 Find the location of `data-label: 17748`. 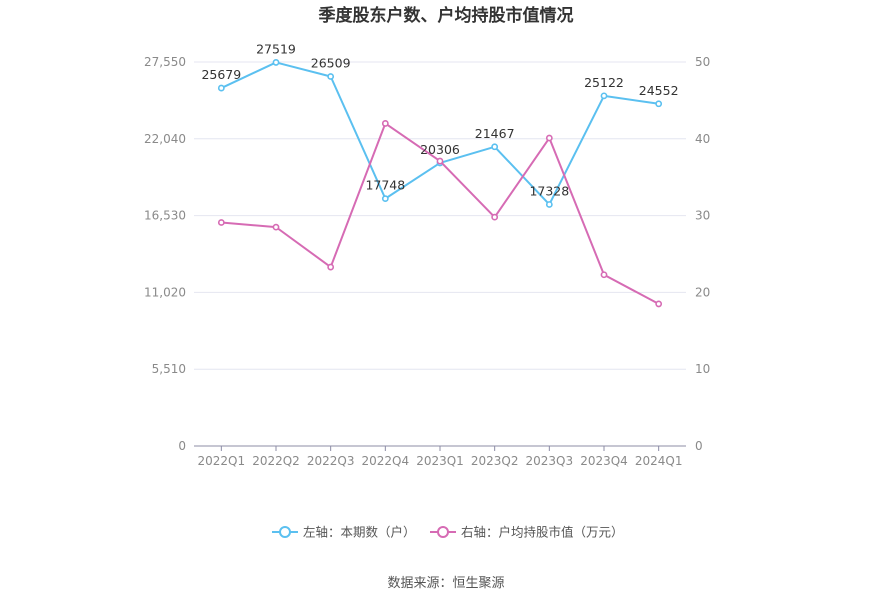

data-label: 17748 is located at coordinates (385, 185).